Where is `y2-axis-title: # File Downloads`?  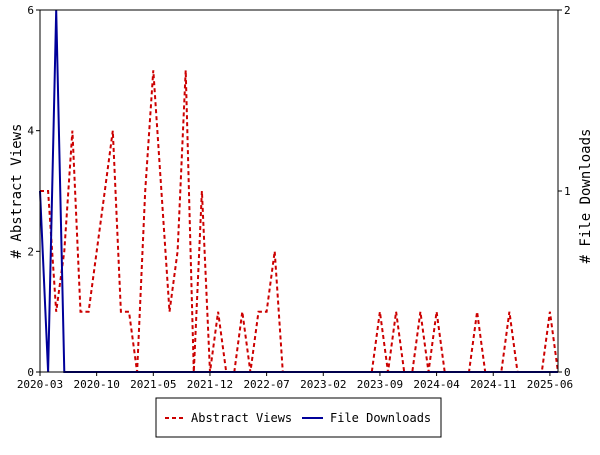 y2-axis-title: # File Downloads is located at coordinates (586, 196).